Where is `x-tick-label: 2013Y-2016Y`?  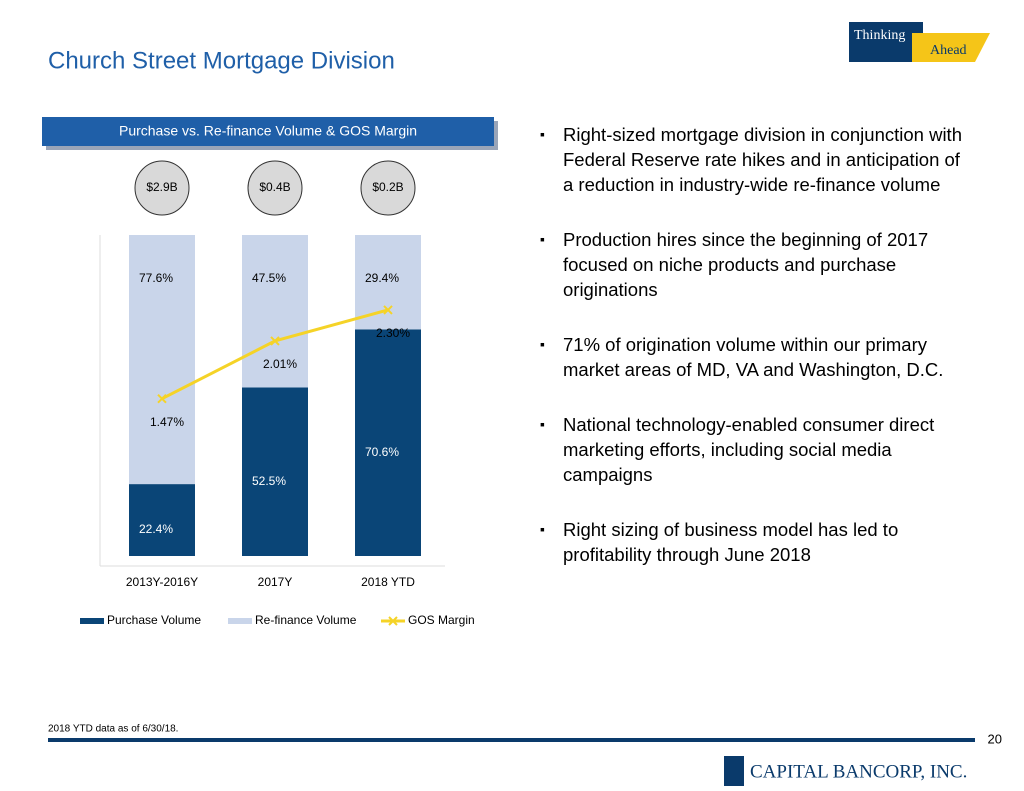 x-tick-label: 2013Y-2016Y is located at coordinates (162, 582).